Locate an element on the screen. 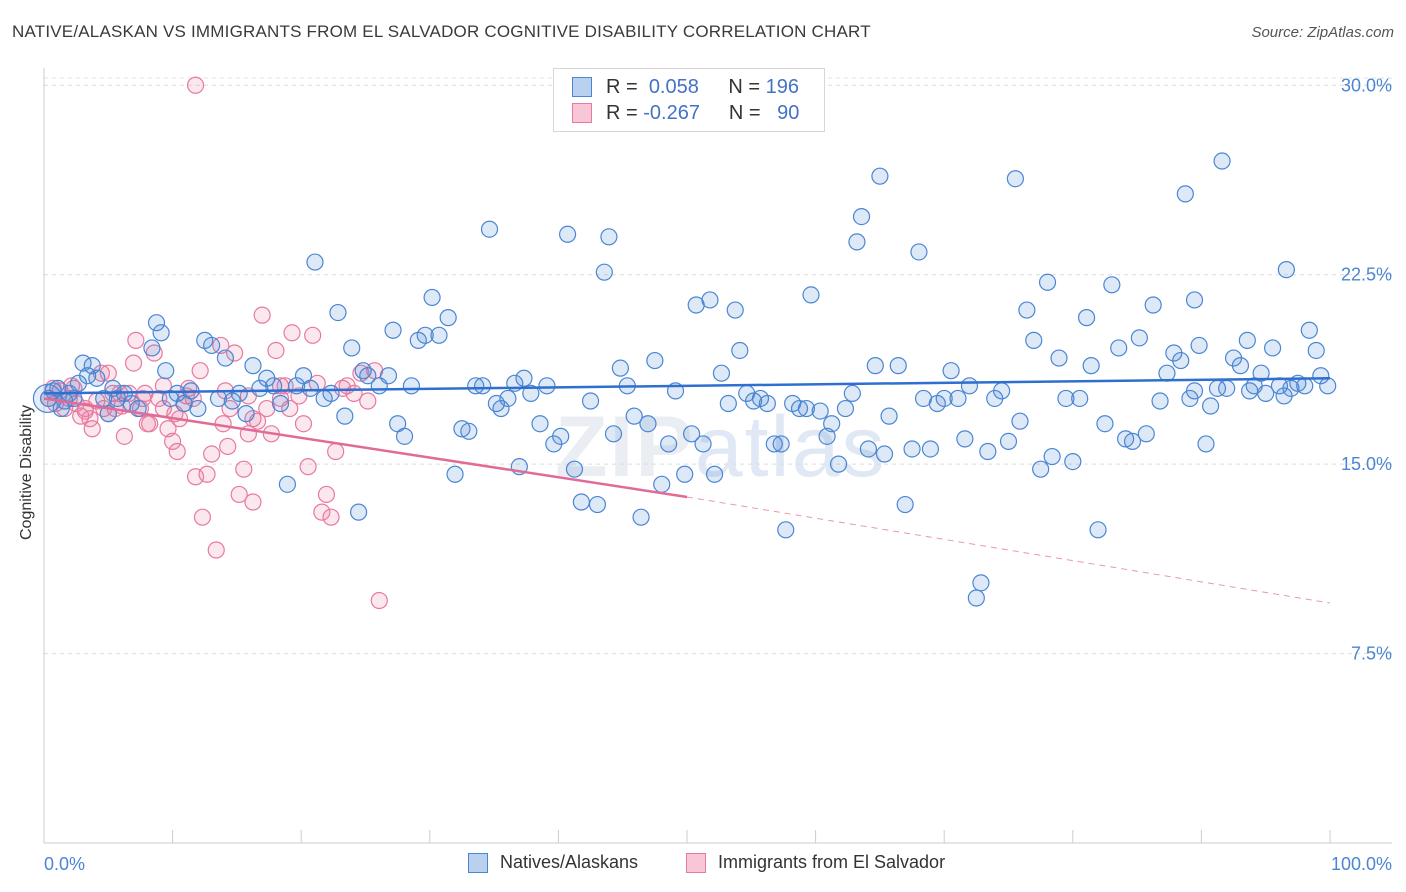  y-tick-label: 30.0% is located at coordinates (1366, 85).